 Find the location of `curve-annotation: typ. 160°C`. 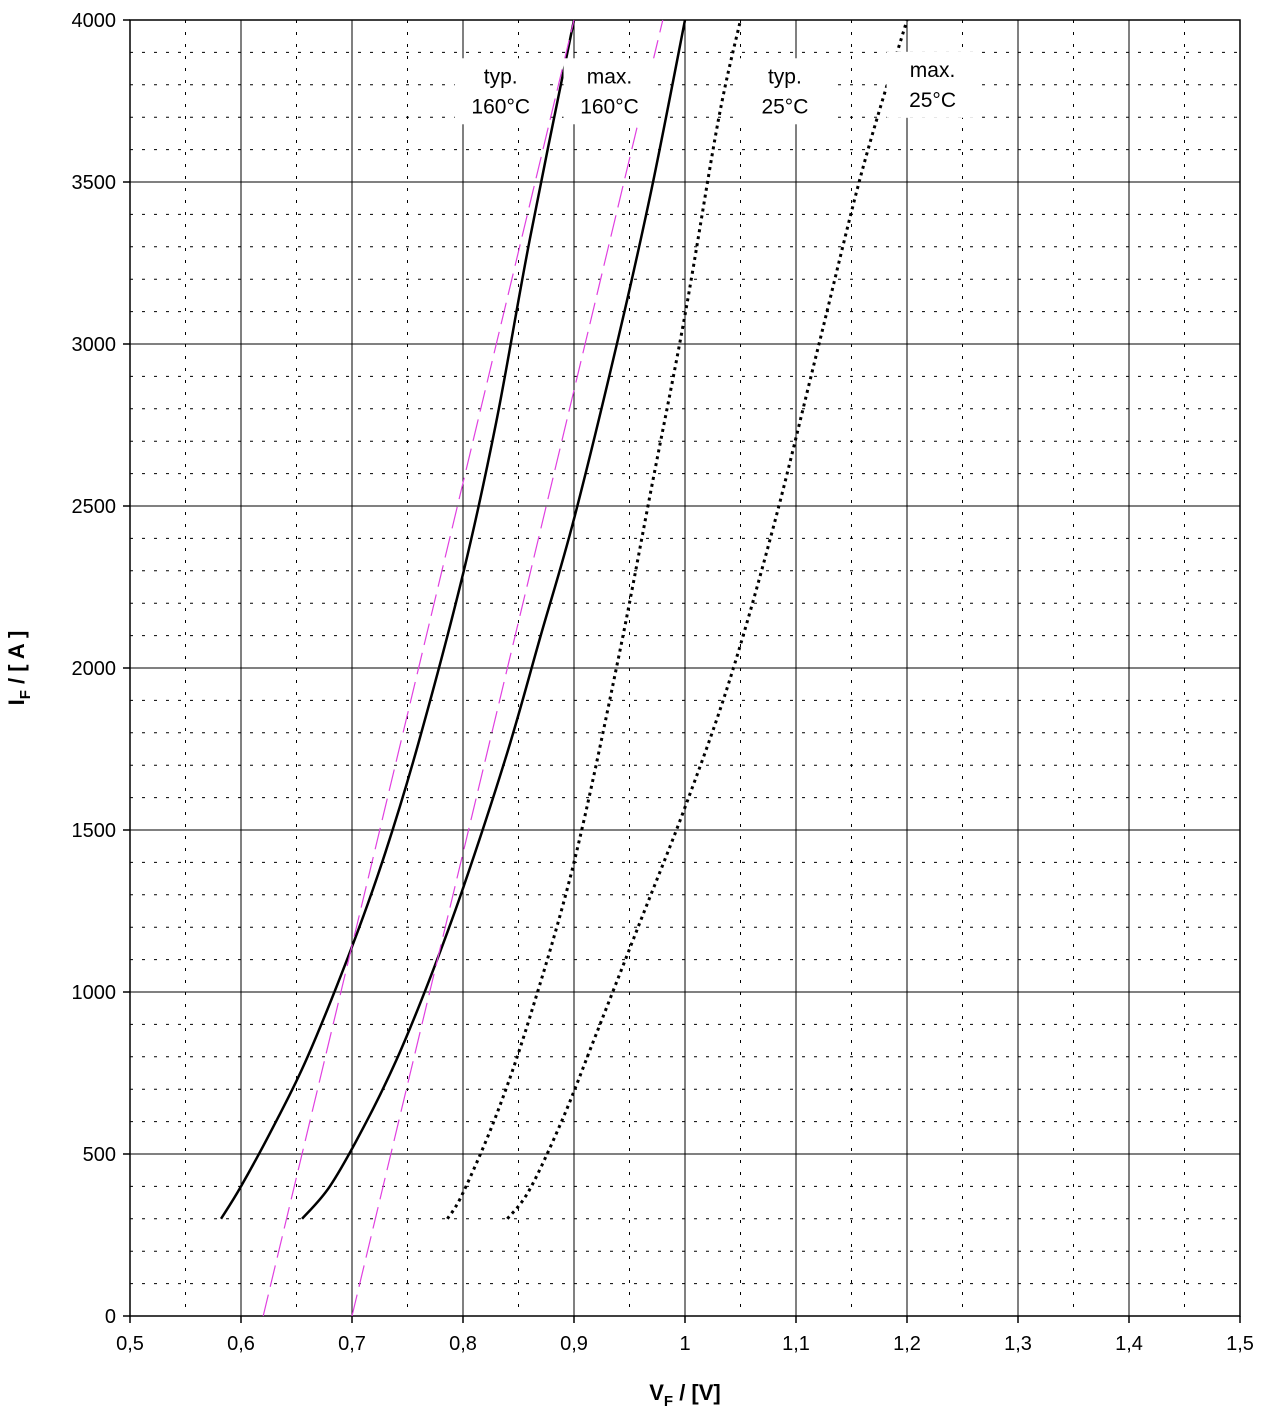

curve-annotation: typ. 160°C is located at coordinates (500, 91).